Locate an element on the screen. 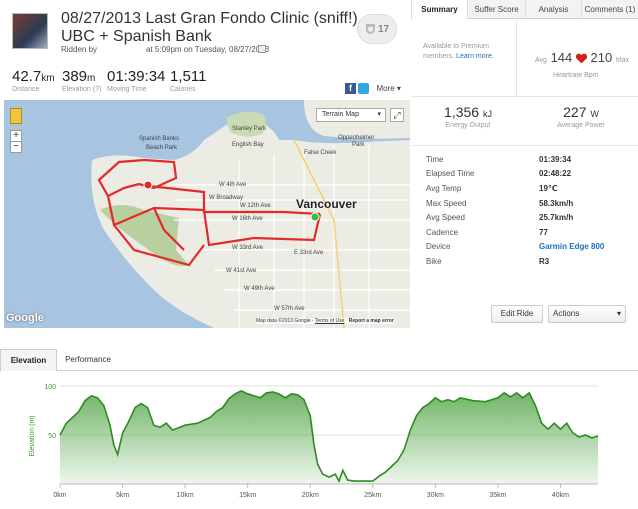  stat-moving-time: 01:39:34 Moving Time is located at coordinates (136, 80).